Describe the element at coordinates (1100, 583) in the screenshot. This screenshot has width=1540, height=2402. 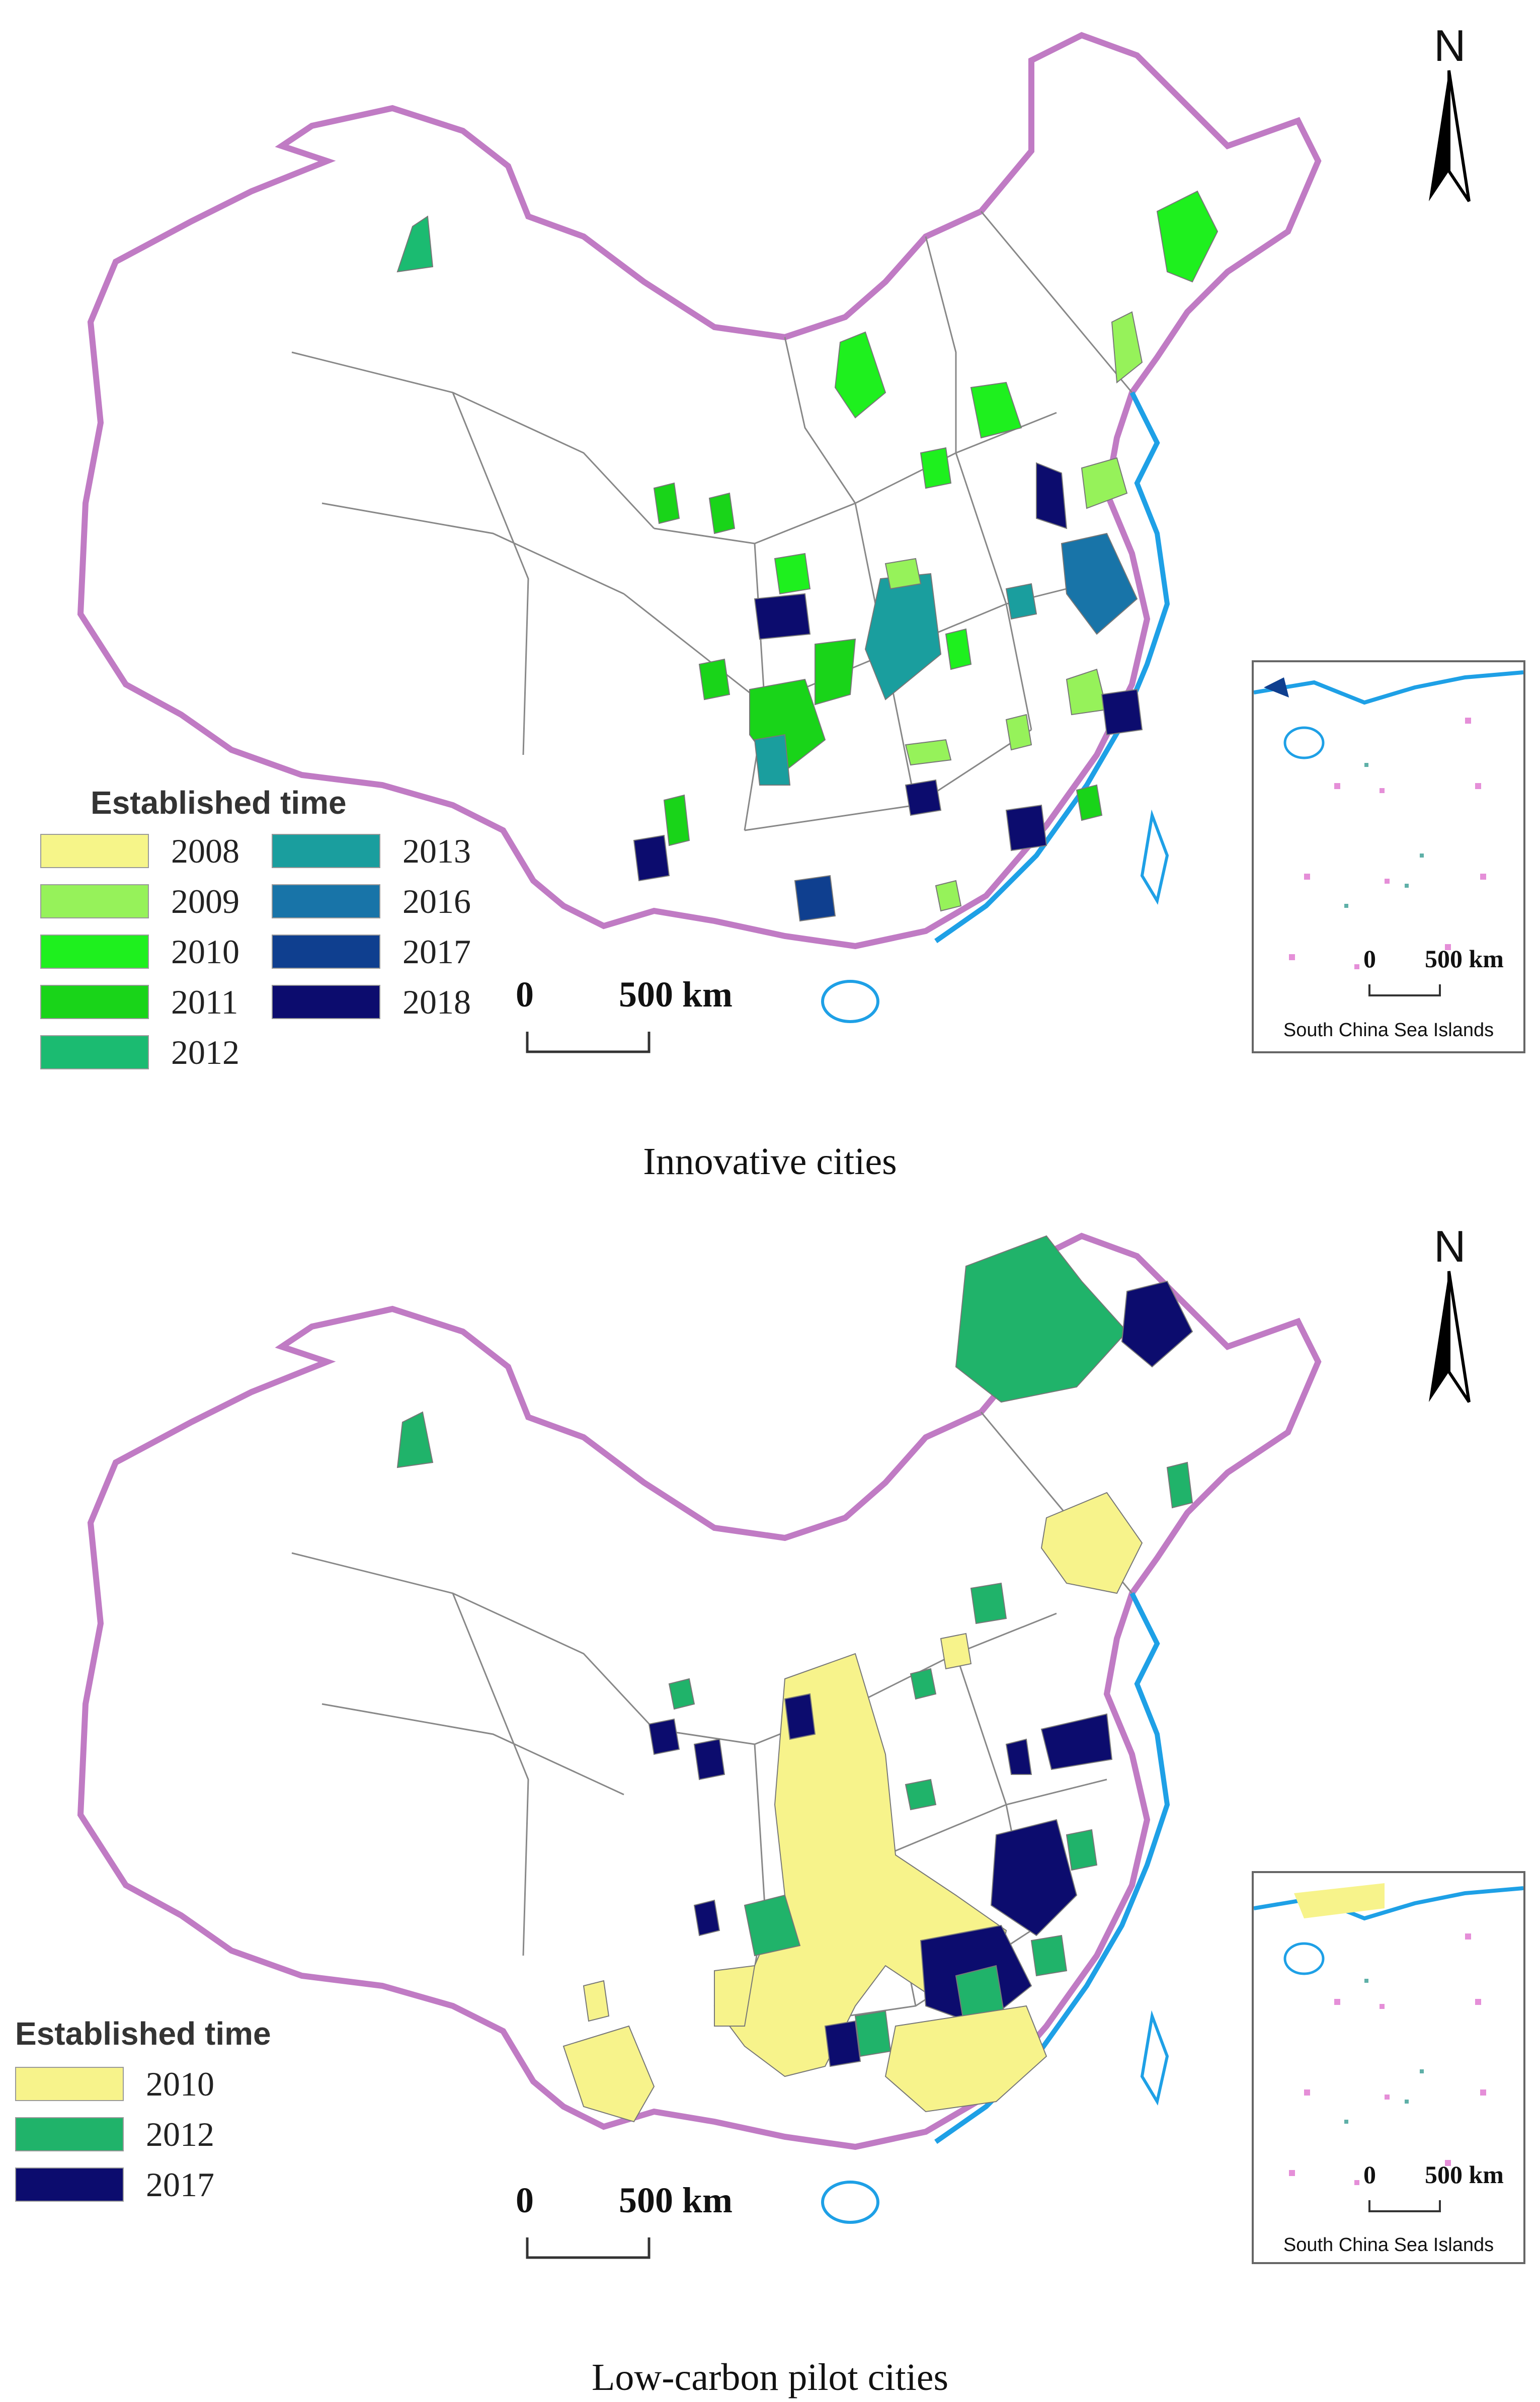
I see `city-patch-2016` at that location.